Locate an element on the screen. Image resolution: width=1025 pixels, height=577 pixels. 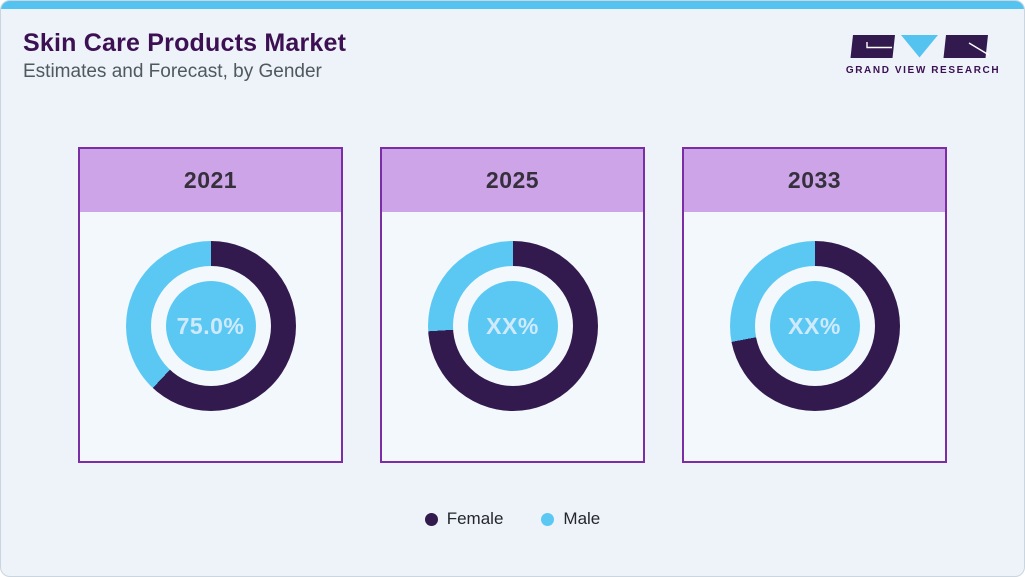
card-year-label: 2025 is located at coordinates (512, 180).